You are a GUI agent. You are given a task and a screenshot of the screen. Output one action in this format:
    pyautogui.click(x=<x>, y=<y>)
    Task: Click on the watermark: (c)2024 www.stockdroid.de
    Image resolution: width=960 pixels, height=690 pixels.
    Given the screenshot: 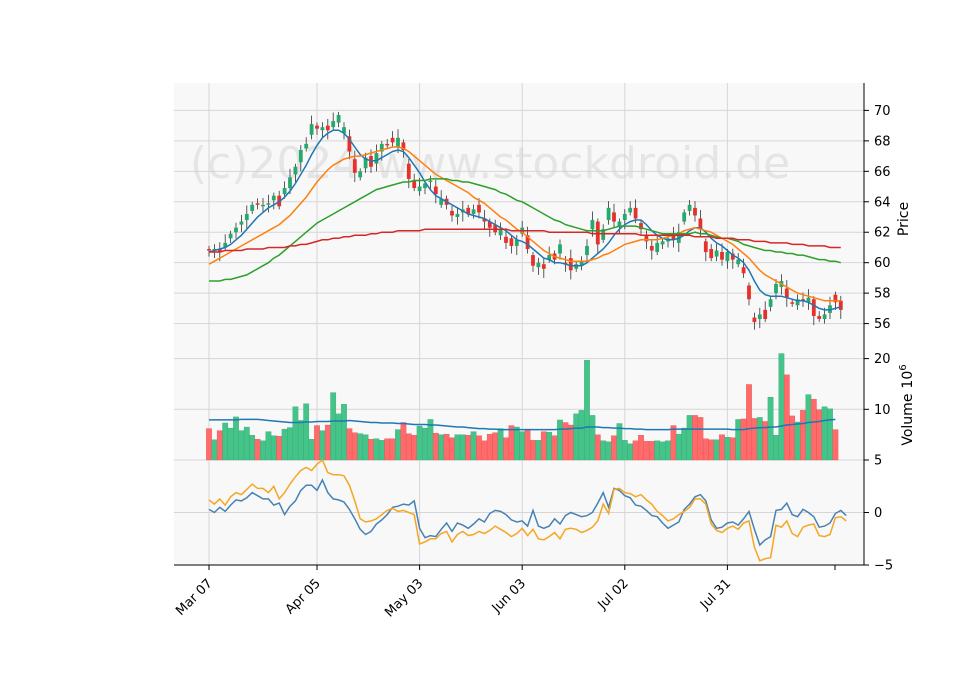 What is the action you would take?
    pyautogui.click(x=490, y=163)
    